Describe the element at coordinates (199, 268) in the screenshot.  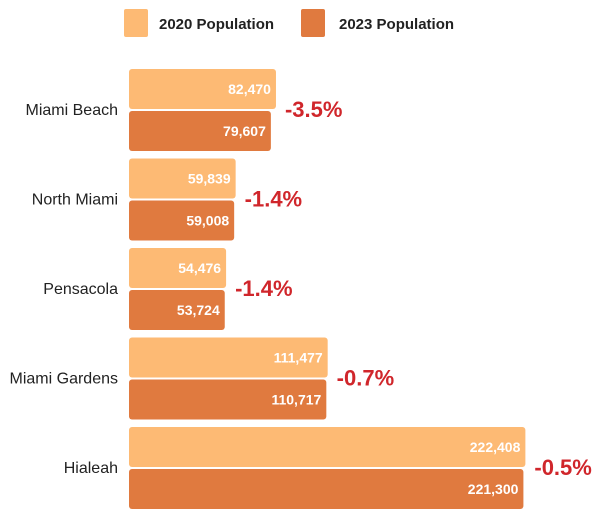
I see `value-label-pensacola-2020-population: 54,476` at that location.